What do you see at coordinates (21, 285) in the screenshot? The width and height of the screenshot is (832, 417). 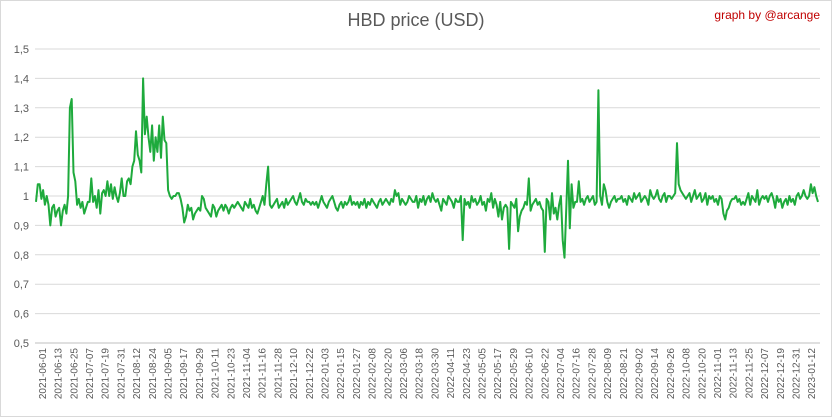 I see `y-tick-label: 0,7` at bounding box center [21, 285].